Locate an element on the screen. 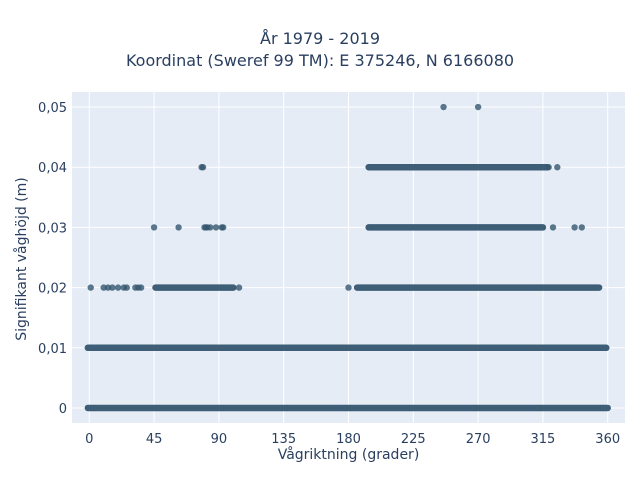  y-tick-label: 0 is located at coordinates (63, 409).